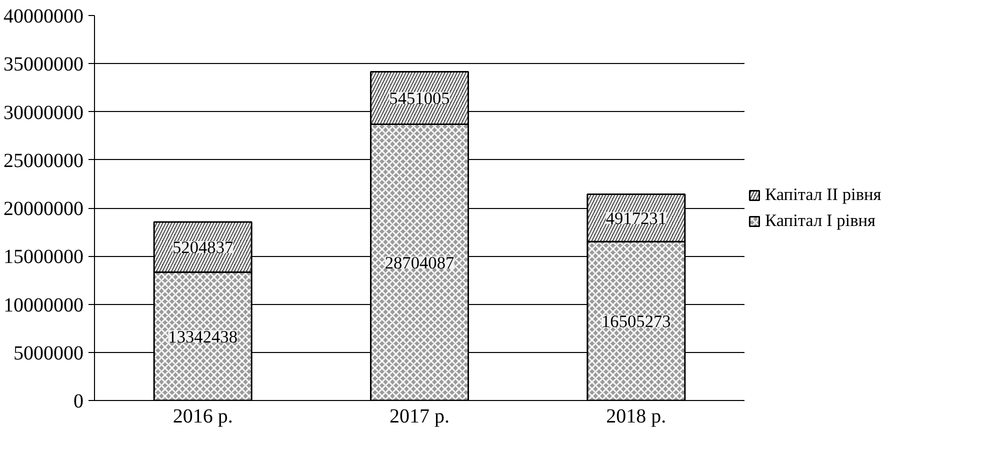  Describe the element at coordinates (419, 98) in the screenshot. I see `data-label: 5451005` at that location.